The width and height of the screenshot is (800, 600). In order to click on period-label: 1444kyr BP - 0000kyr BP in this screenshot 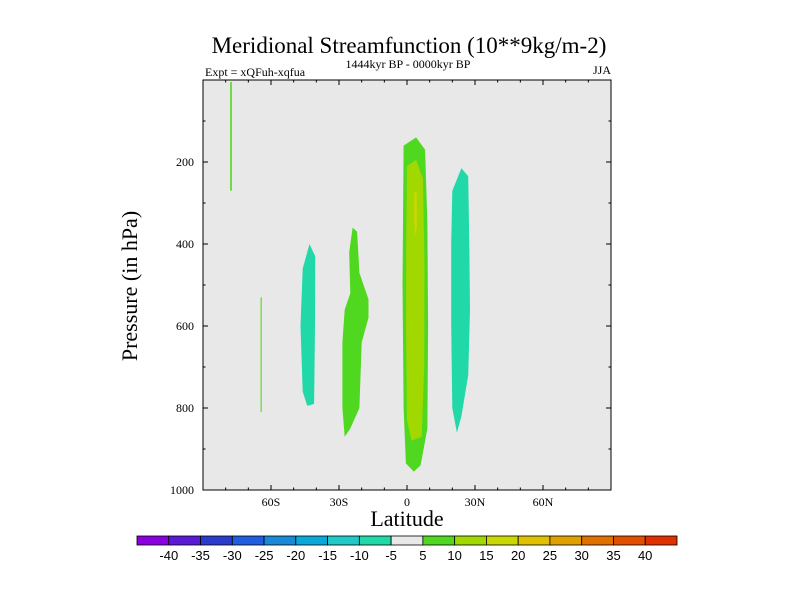, I will do `click(408, 64)`.